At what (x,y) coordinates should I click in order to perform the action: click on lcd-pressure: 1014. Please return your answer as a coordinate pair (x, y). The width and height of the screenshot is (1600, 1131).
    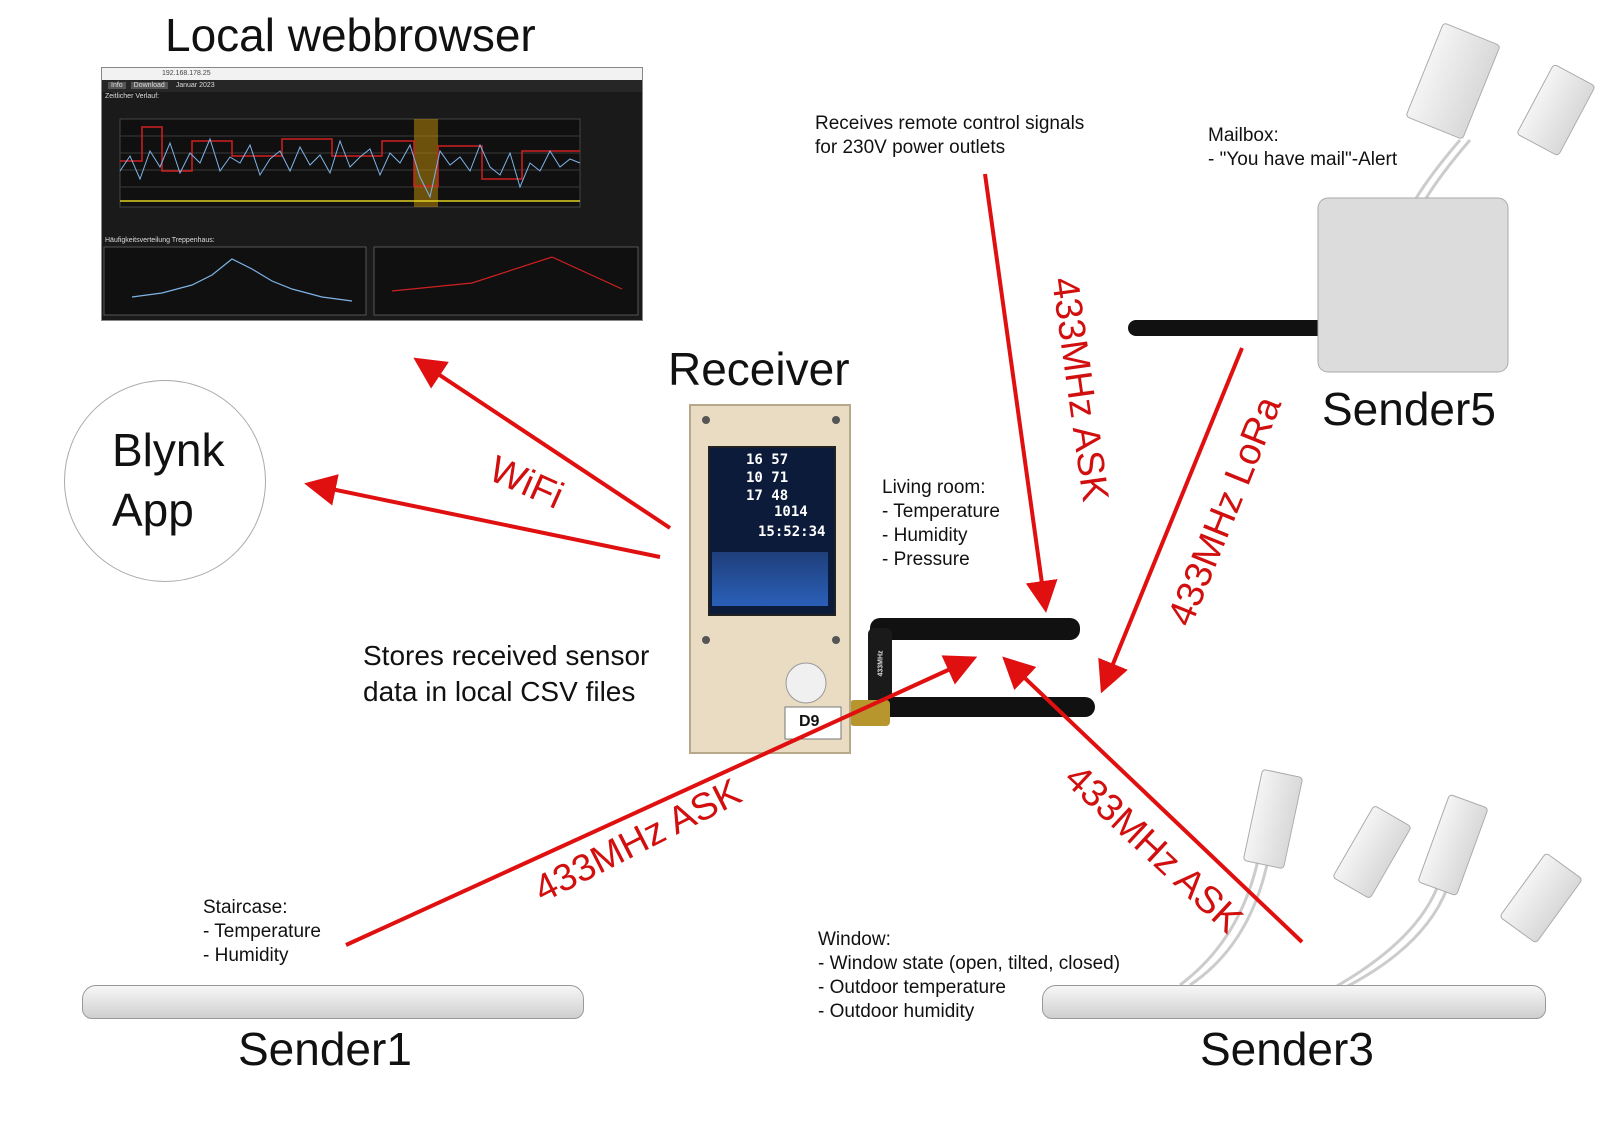
    Looking at the image, I should click on (791, 512).